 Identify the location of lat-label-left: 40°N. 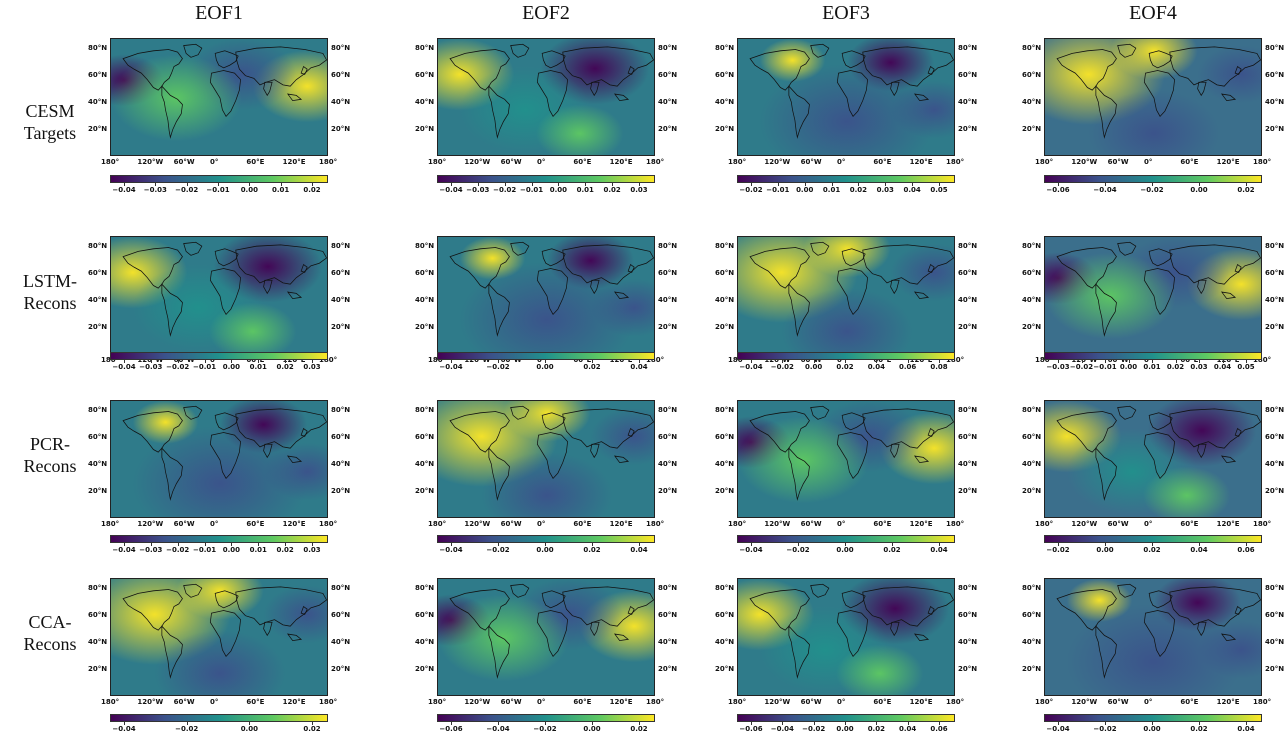
(98, 102).